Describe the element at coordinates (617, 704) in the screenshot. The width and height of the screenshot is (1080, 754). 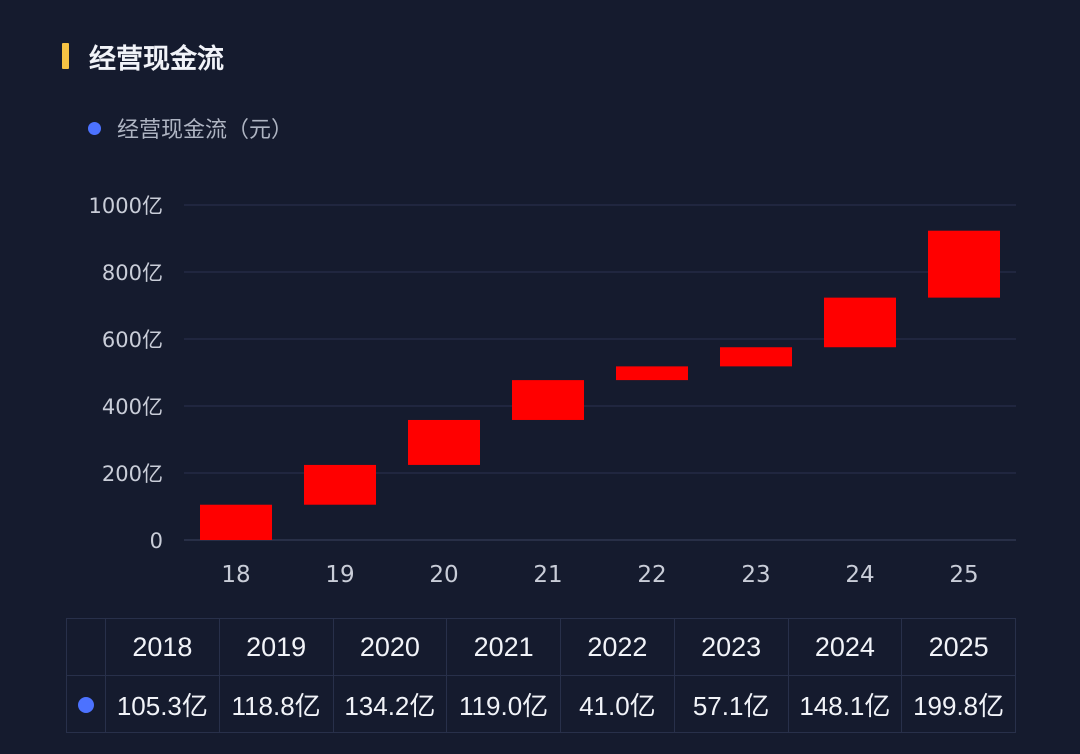
I see `table-value-cell: 41.0亿` at that location.